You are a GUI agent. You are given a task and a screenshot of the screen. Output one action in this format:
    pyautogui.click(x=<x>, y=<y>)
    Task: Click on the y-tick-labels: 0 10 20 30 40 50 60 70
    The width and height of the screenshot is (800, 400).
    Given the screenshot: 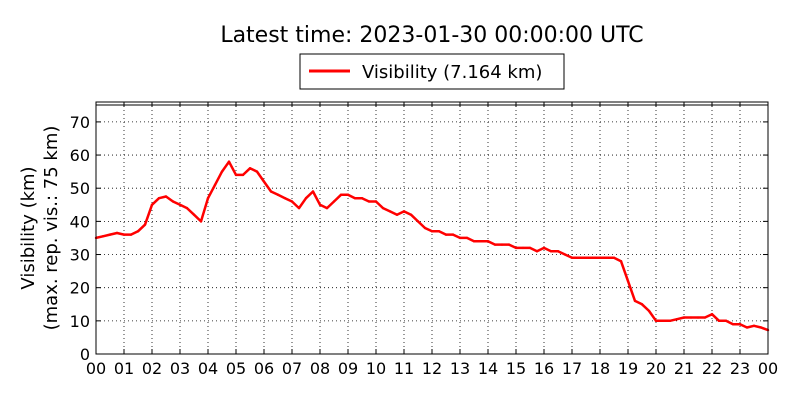 What is the action you would take?
    pyautogui.click(x=80, y=238)
    